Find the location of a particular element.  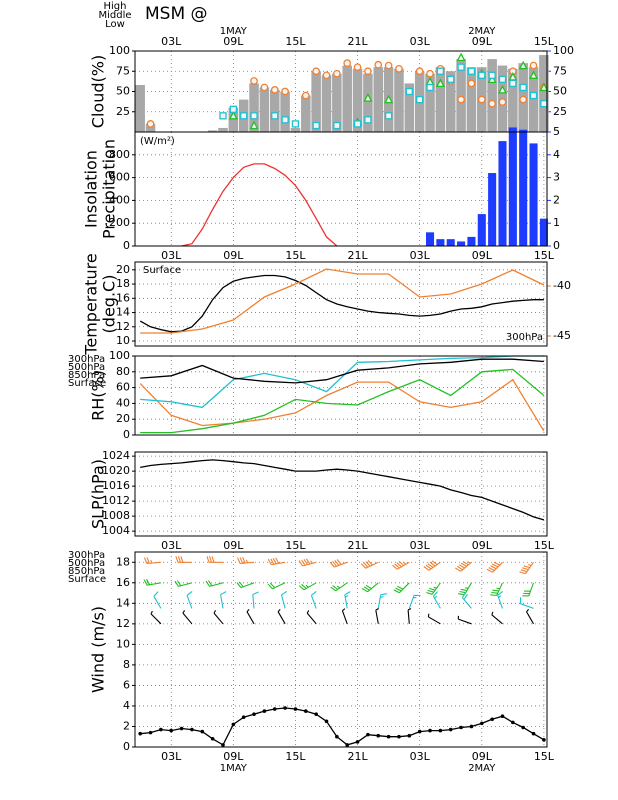

y2-tick-label: 0 is located at coordinates (556, 245).